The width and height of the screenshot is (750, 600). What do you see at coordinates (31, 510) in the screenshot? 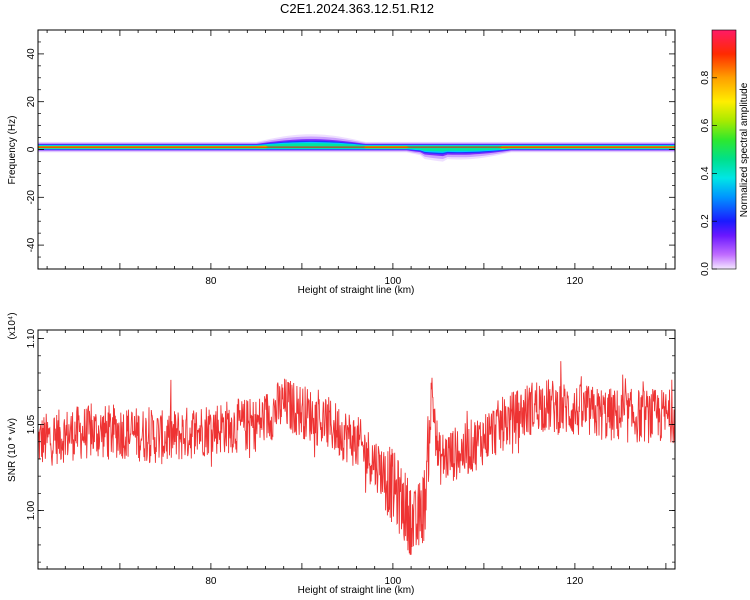
I see `snr-y-tick-label: 1.00` at bounding box center [31, 510].